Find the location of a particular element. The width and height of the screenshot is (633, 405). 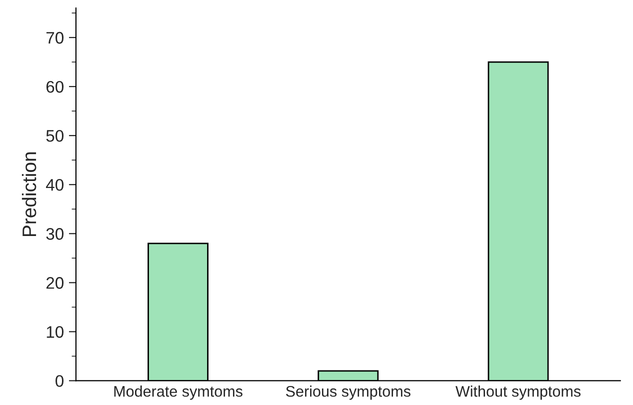

y-tick-label: 70 is located at coordinates (55, 38).